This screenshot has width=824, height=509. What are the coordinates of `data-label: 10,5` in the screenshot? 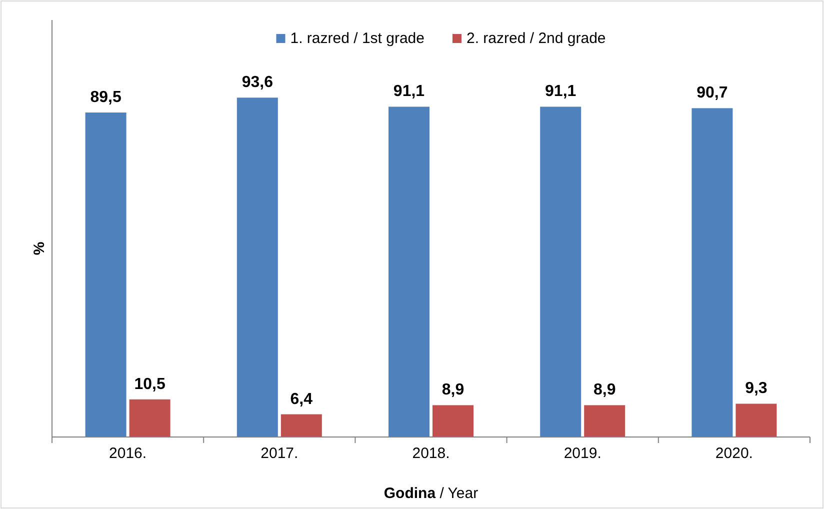 It's located at (150, 384).